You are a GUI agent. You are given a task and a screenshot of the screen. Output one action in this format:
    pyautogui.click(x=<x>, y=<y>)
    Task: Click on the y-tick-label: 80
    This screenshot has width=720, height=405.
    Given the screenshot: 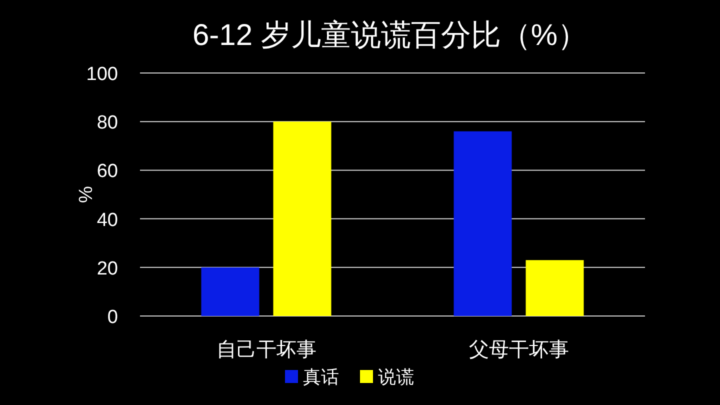 What is the action you would take?
    pyautogui.click(x=107, y=123)
    